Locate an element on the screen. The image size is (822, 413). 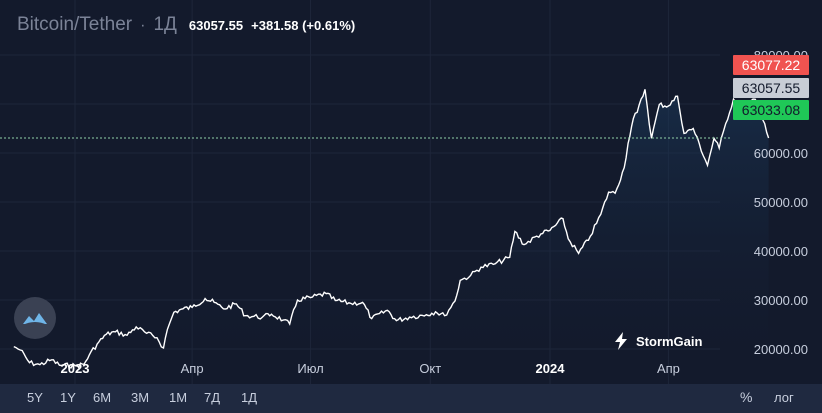
change-label: +381.58 (+0.61%) is located at coordinates (303, 25).